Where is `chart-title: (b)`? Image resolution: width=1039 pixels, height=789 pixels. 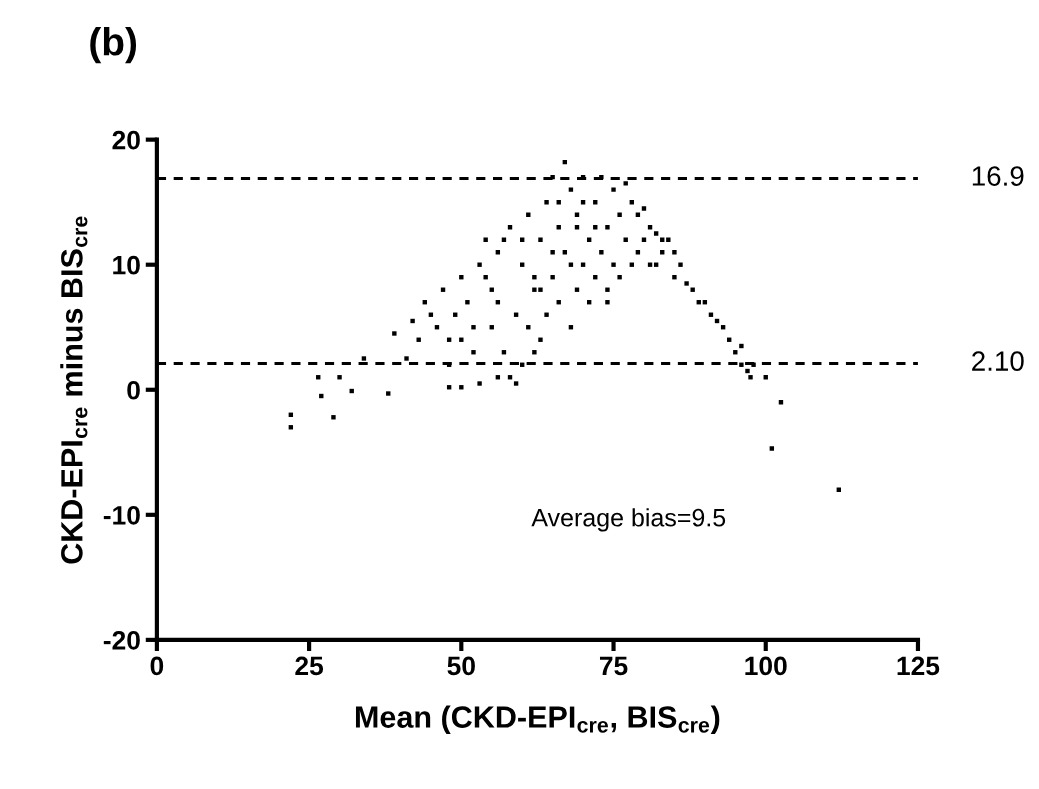 chart-title: (b) is located at coordinates (113, 45).